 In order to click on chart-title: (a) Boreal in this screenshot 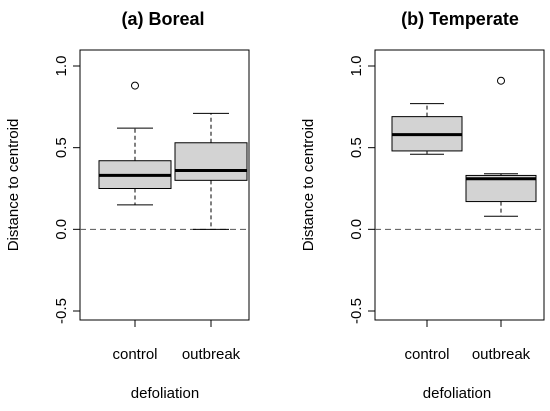, I will do `click(162, 19)`.